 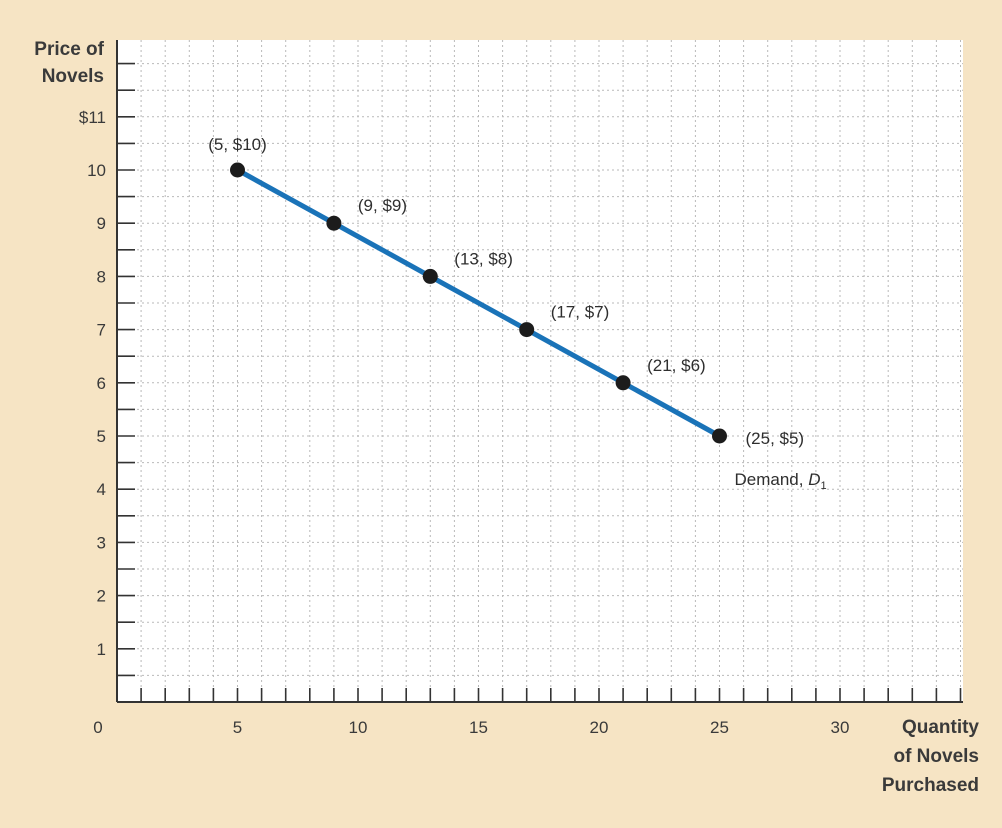 What do you see at coordinates (936, 756) in the screenshot?
I see `x-axis-title: of Novels` at bounding box center [936, 756].